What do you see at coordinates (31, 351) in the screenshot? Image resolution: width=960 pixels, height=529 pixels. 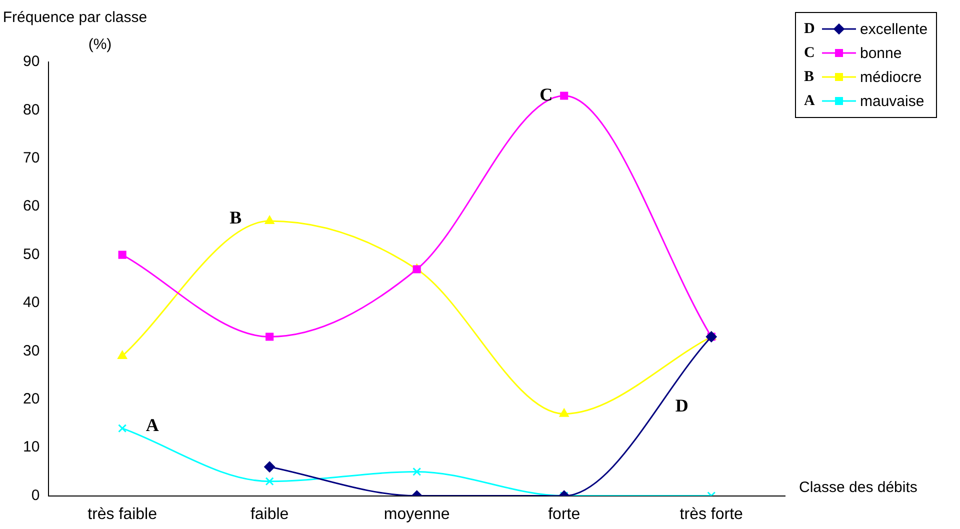 I see `y-tick-label: 30` at bounding box center [31, 351].